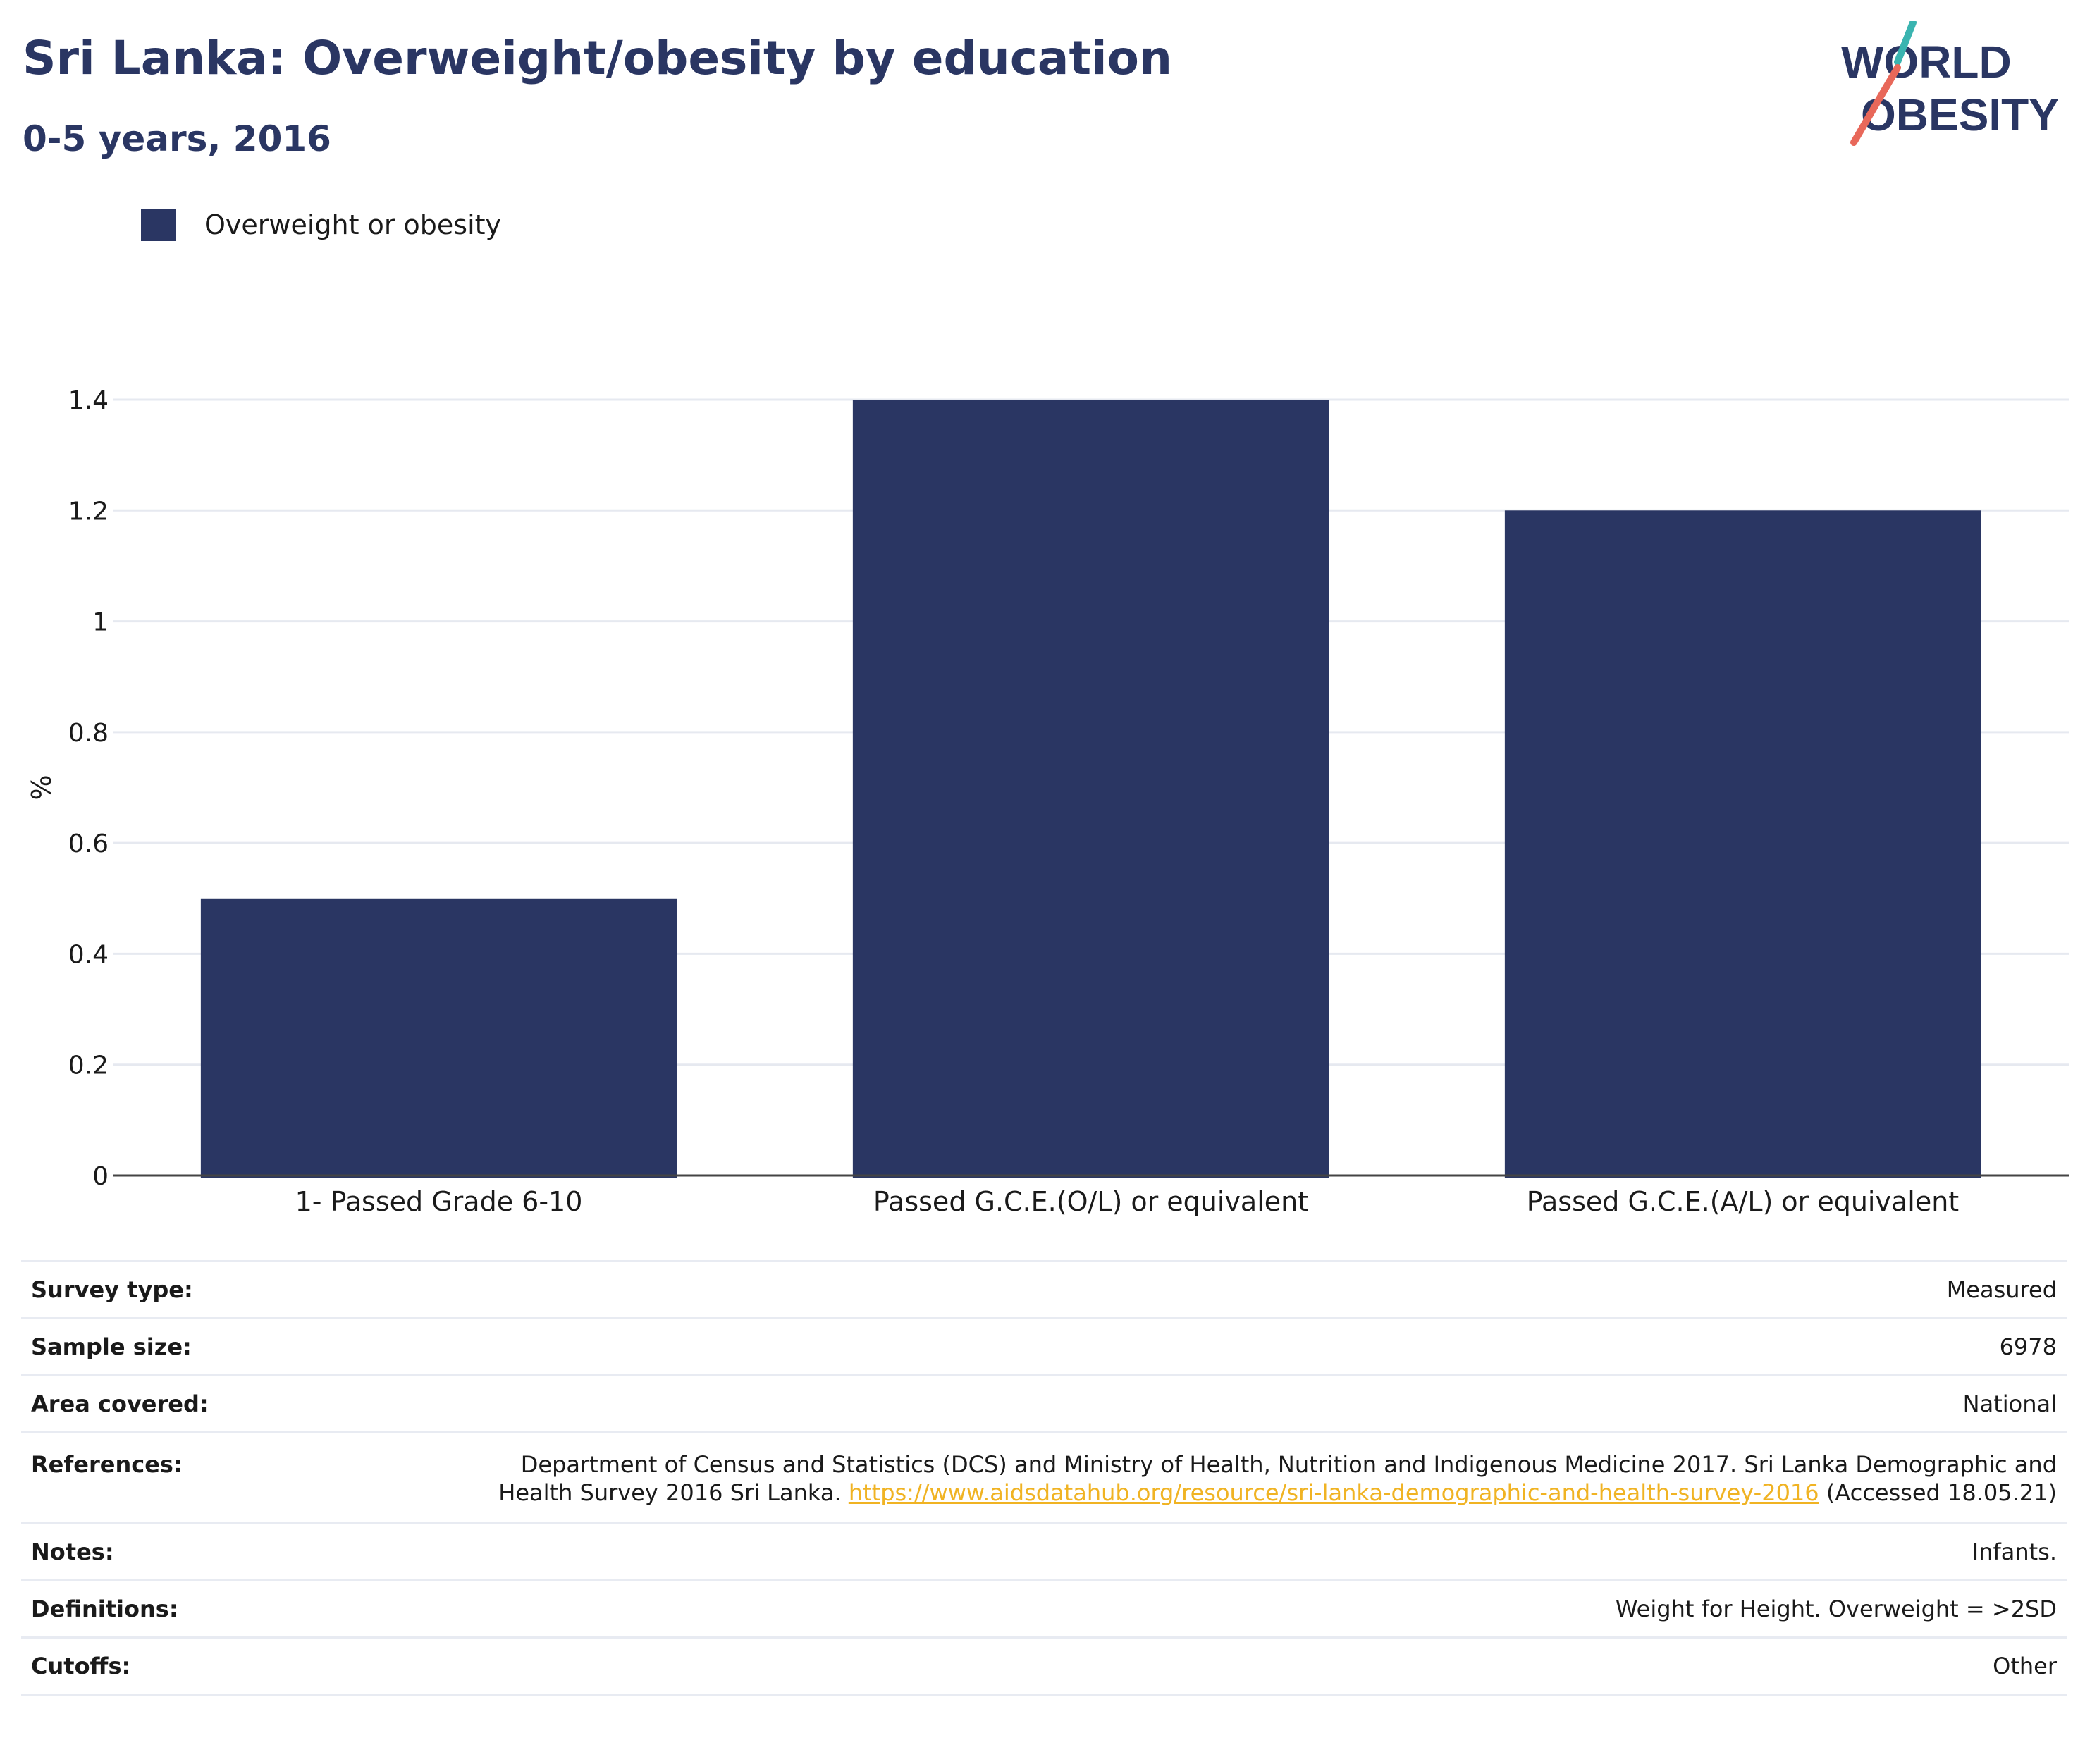  Describe the element at coordinates (107, 1464) in the screenshot. I see `references-label: References:` at that location.